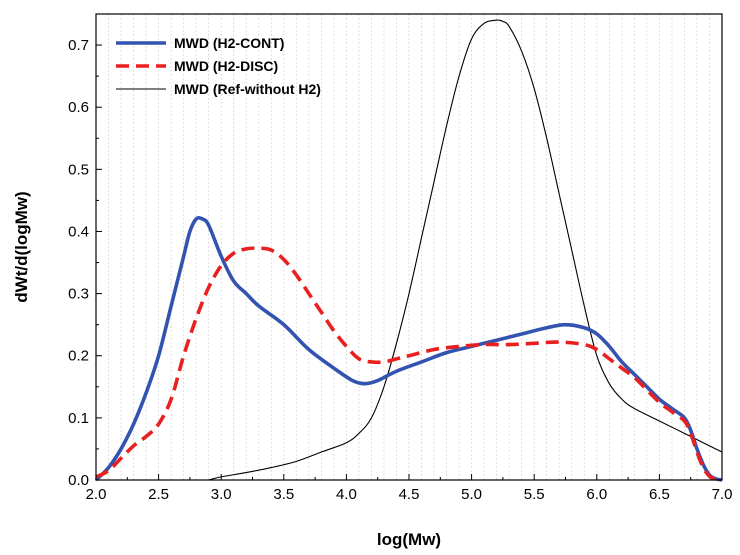 The image size is (740, 555). Describe the element at coordinates (78, 107) in the screenshot. I see `y-tick-label: 0.6` at that location.